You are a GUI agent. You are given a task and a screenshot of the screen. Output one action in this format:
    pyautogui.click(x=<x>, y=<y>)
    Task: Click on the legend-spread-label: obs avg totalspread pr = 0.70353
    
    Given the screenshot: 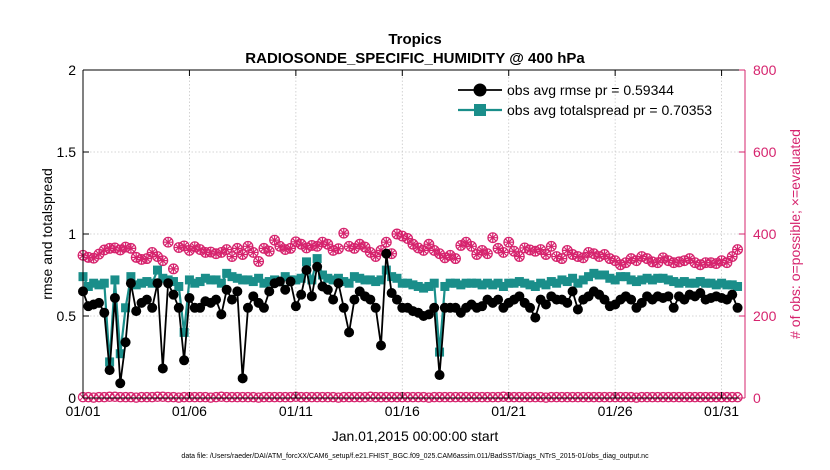 What is the action you would take?
    pyautogui.click(x=609, y=110)
    